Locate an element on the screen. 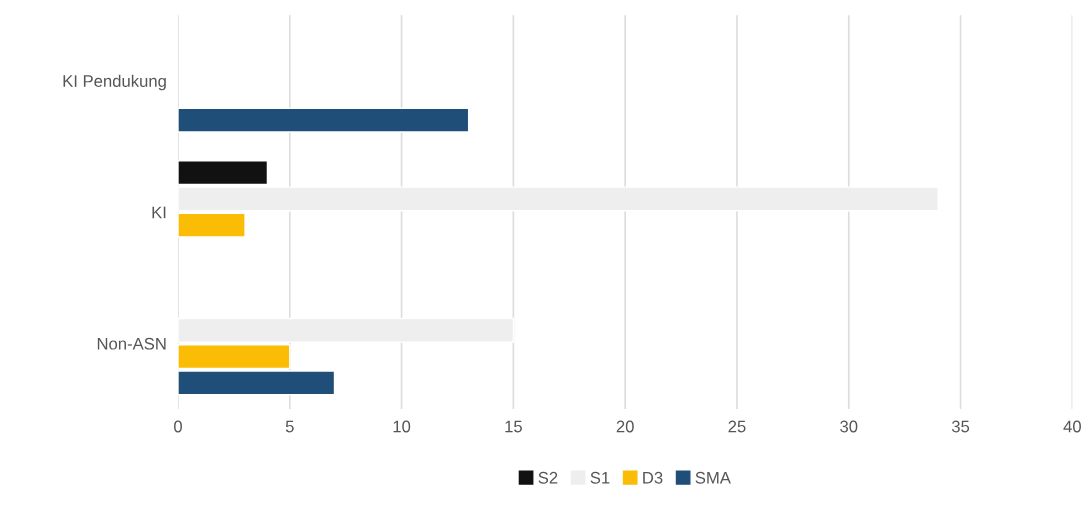  y-tick-label: Non-ASN is located at coordinates (131, 343).